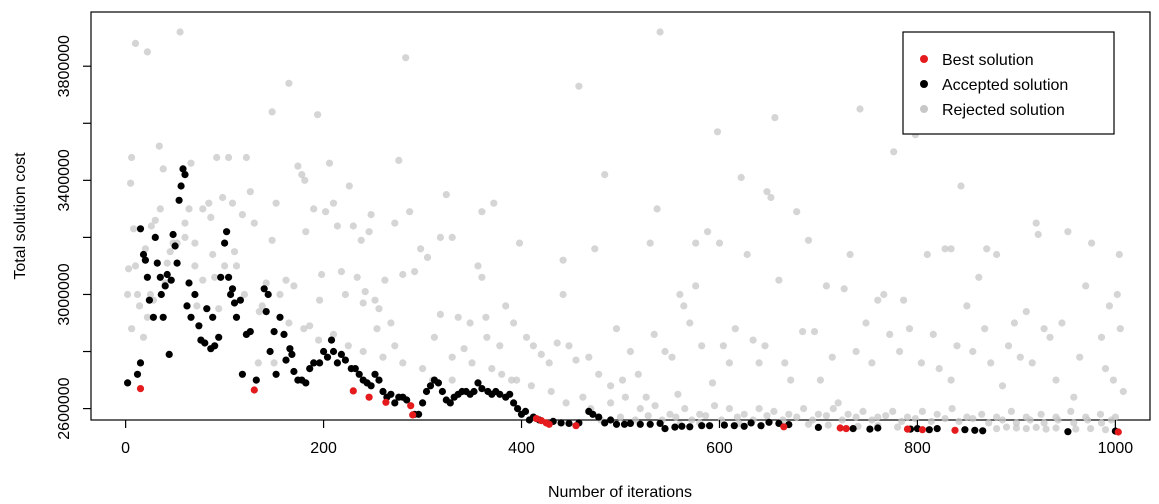  I want to click on y-tick-label: 2600000, so click(64, 408).